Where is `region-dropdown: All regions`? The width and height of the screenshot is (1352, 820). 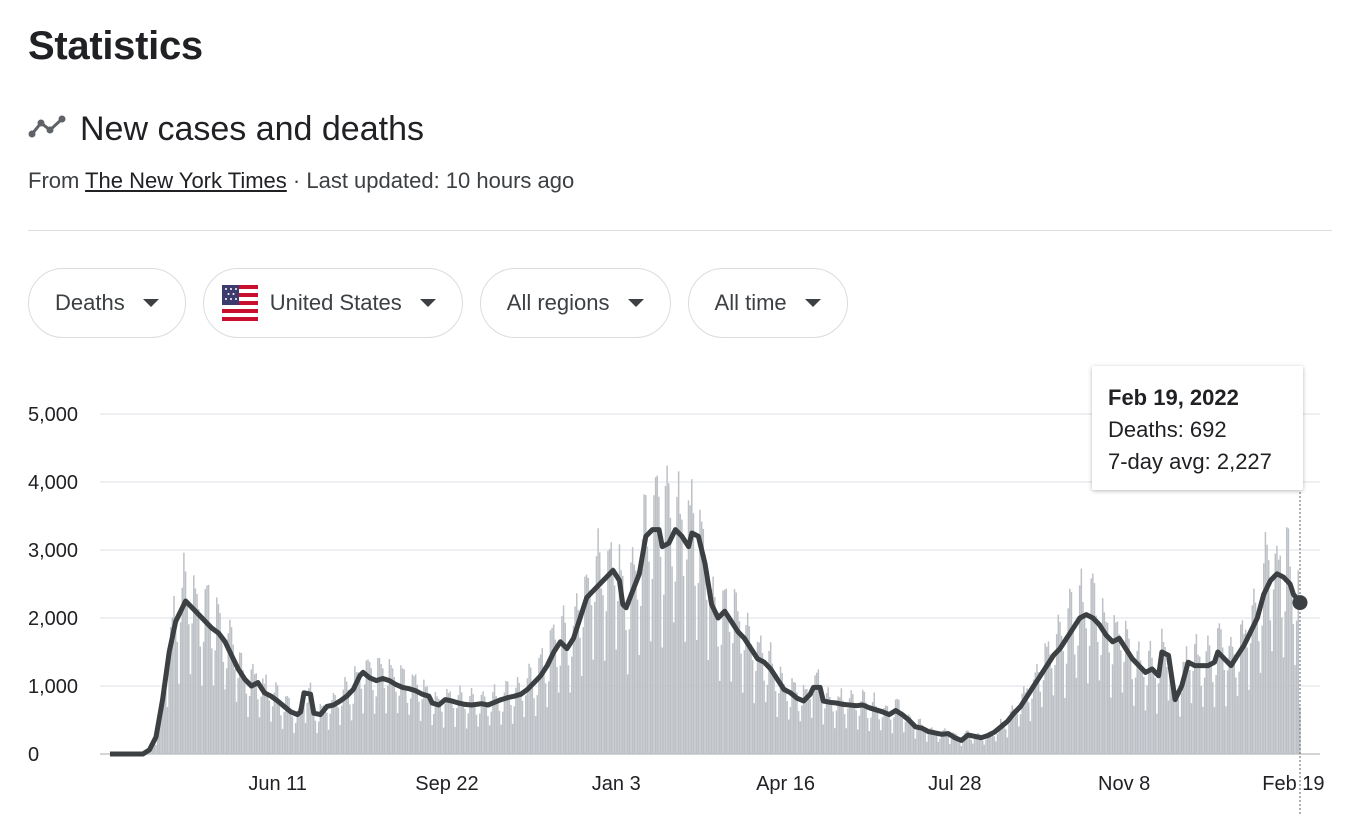
region-dropdown: All regions is located at coordinates (575, 303).